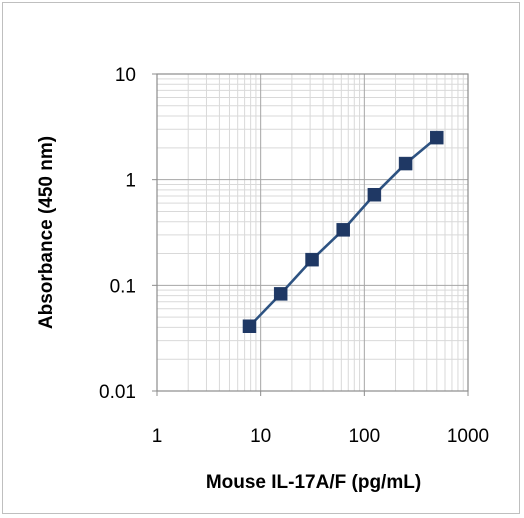 Image resolution: width=524 pixels, height=518 pixels. Describe the element at coordinates (117, 234) in the screenshot. I see `y-tick-labels: 0.01 0.1 1 10` at that location.